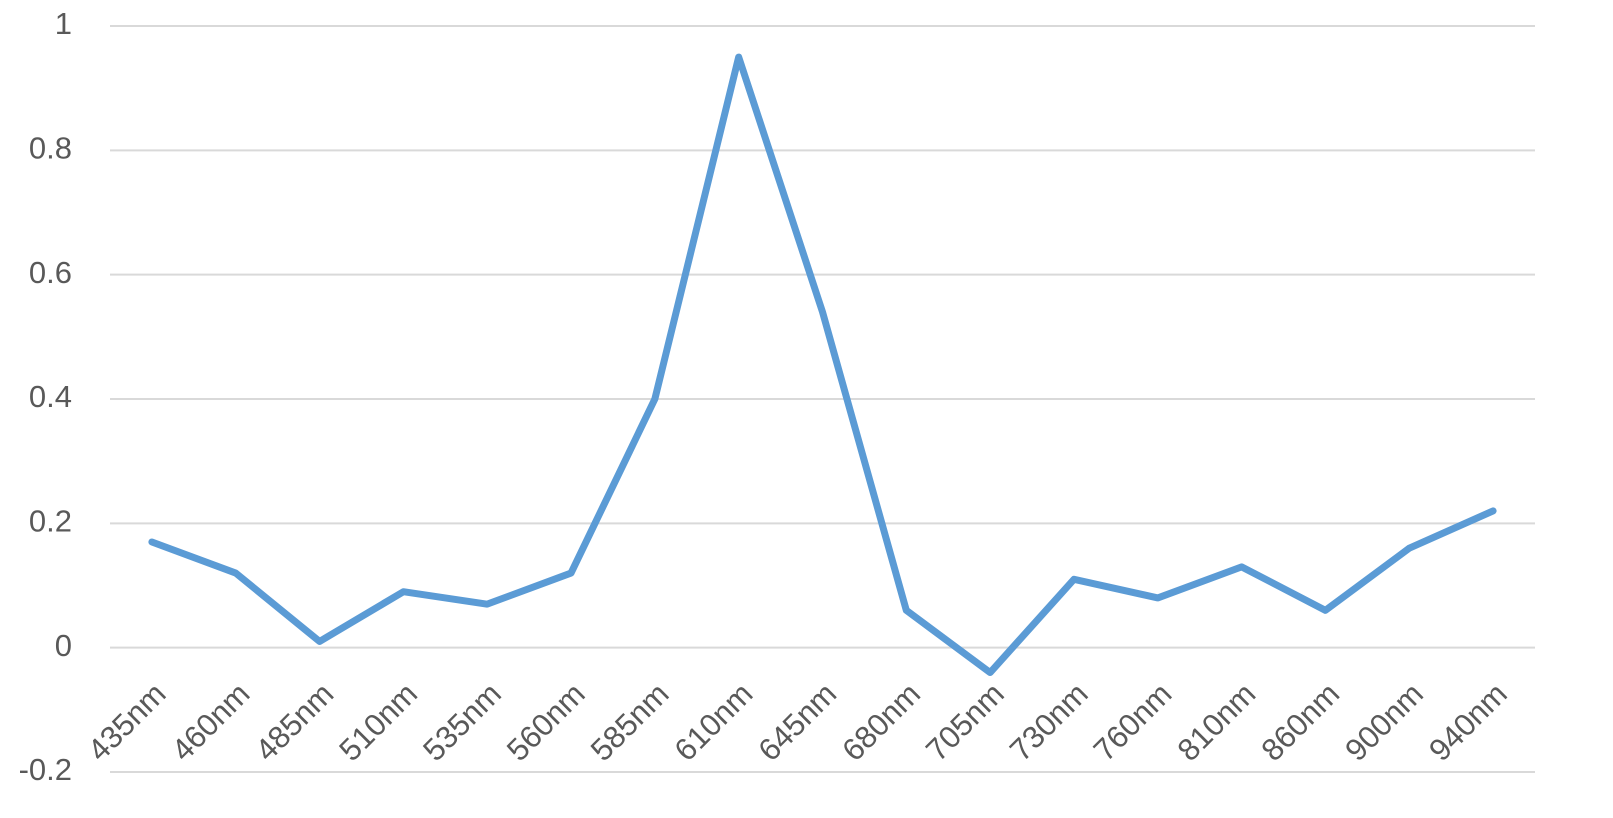 This screenshot has width=1613, height=818. I want to click on x-tick-label: 645nm, so click(797, 722).